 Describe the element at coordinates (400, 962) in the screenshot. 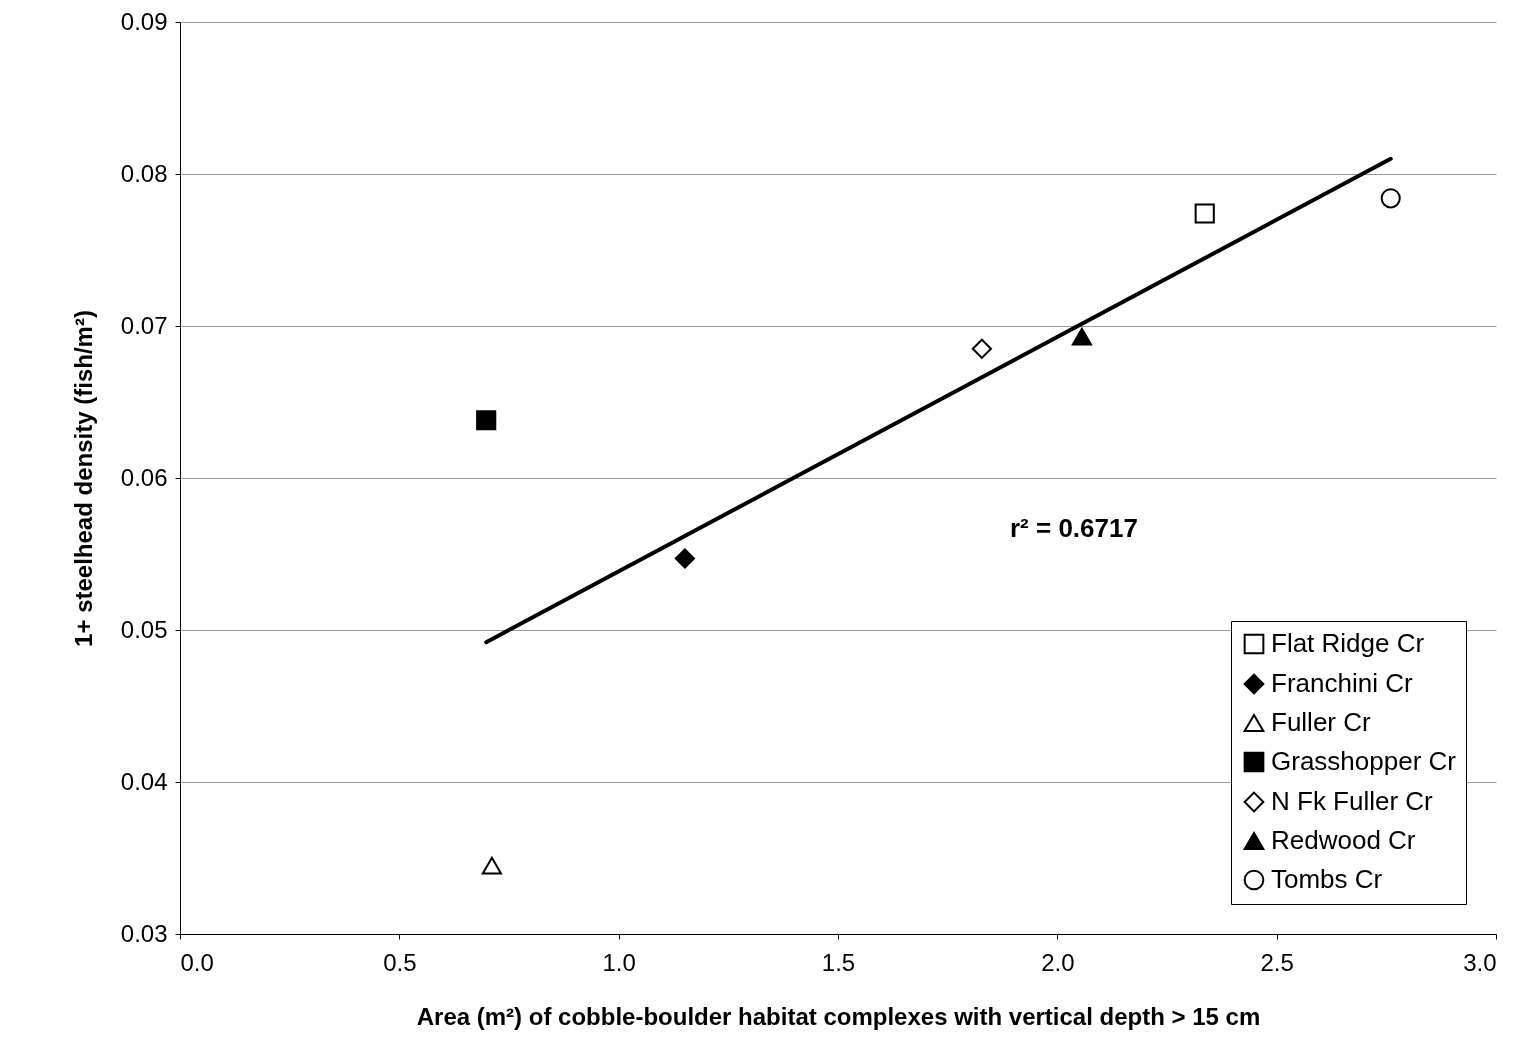

I see `x-tick-label: 0.5` at that location.